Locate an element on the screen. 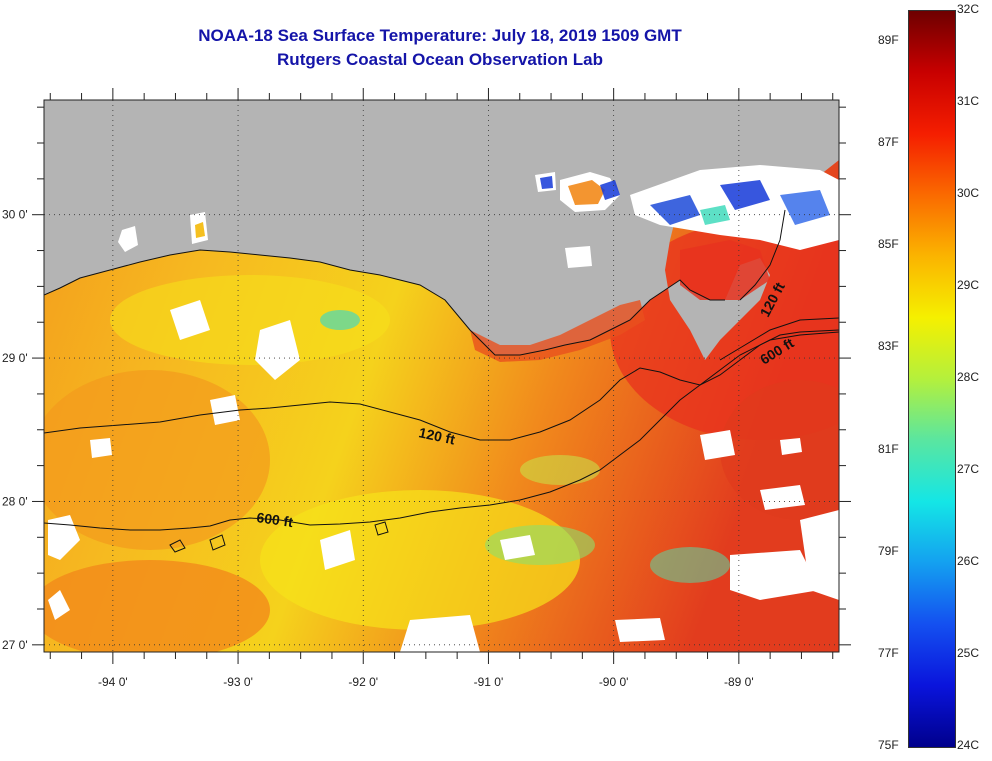 Image resolution: width=992 pixels, height=761 pixels. contour-label-120ft: 120 ft is located at coordinates (436, 435).